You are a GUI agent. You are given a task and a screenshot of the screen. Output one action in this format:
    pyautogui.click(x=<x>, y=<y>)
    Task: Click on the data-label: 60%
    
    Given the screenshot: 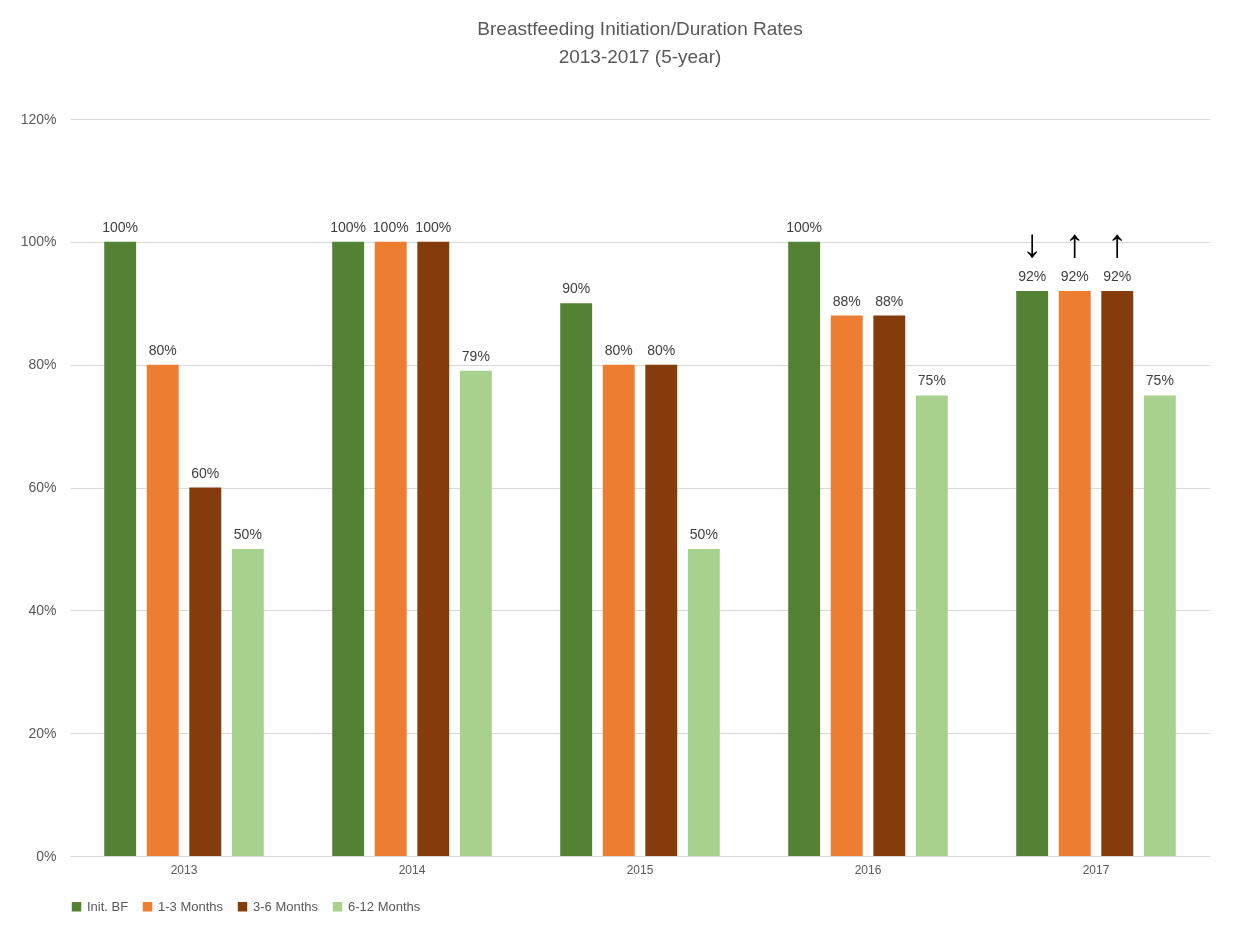 What is the action you would take?
    pyautogui.click(x=205, y=472)
    